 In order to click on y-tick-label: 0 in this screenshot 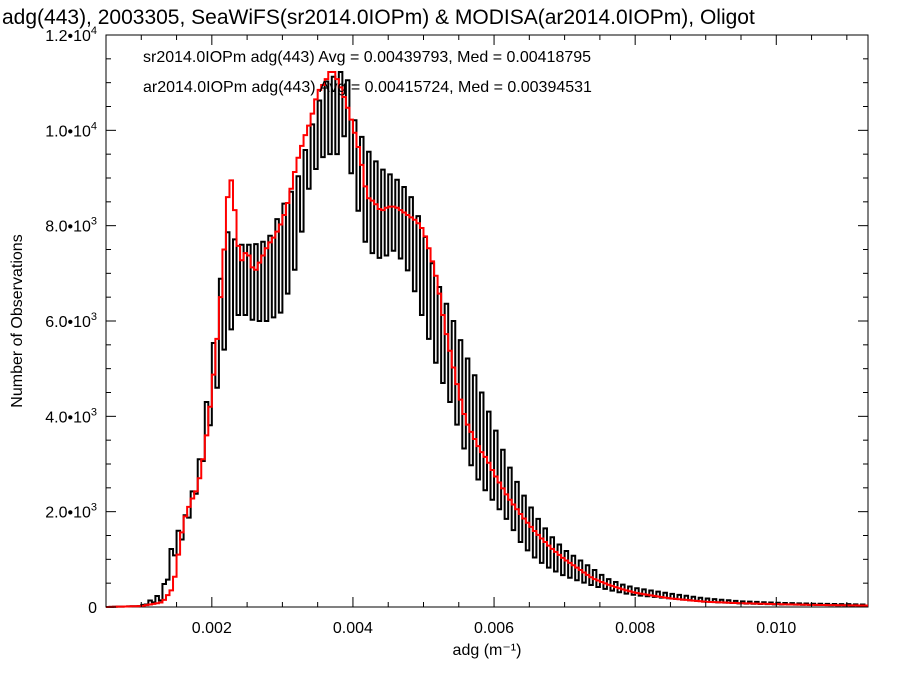, I will do `click(92, 608)`.